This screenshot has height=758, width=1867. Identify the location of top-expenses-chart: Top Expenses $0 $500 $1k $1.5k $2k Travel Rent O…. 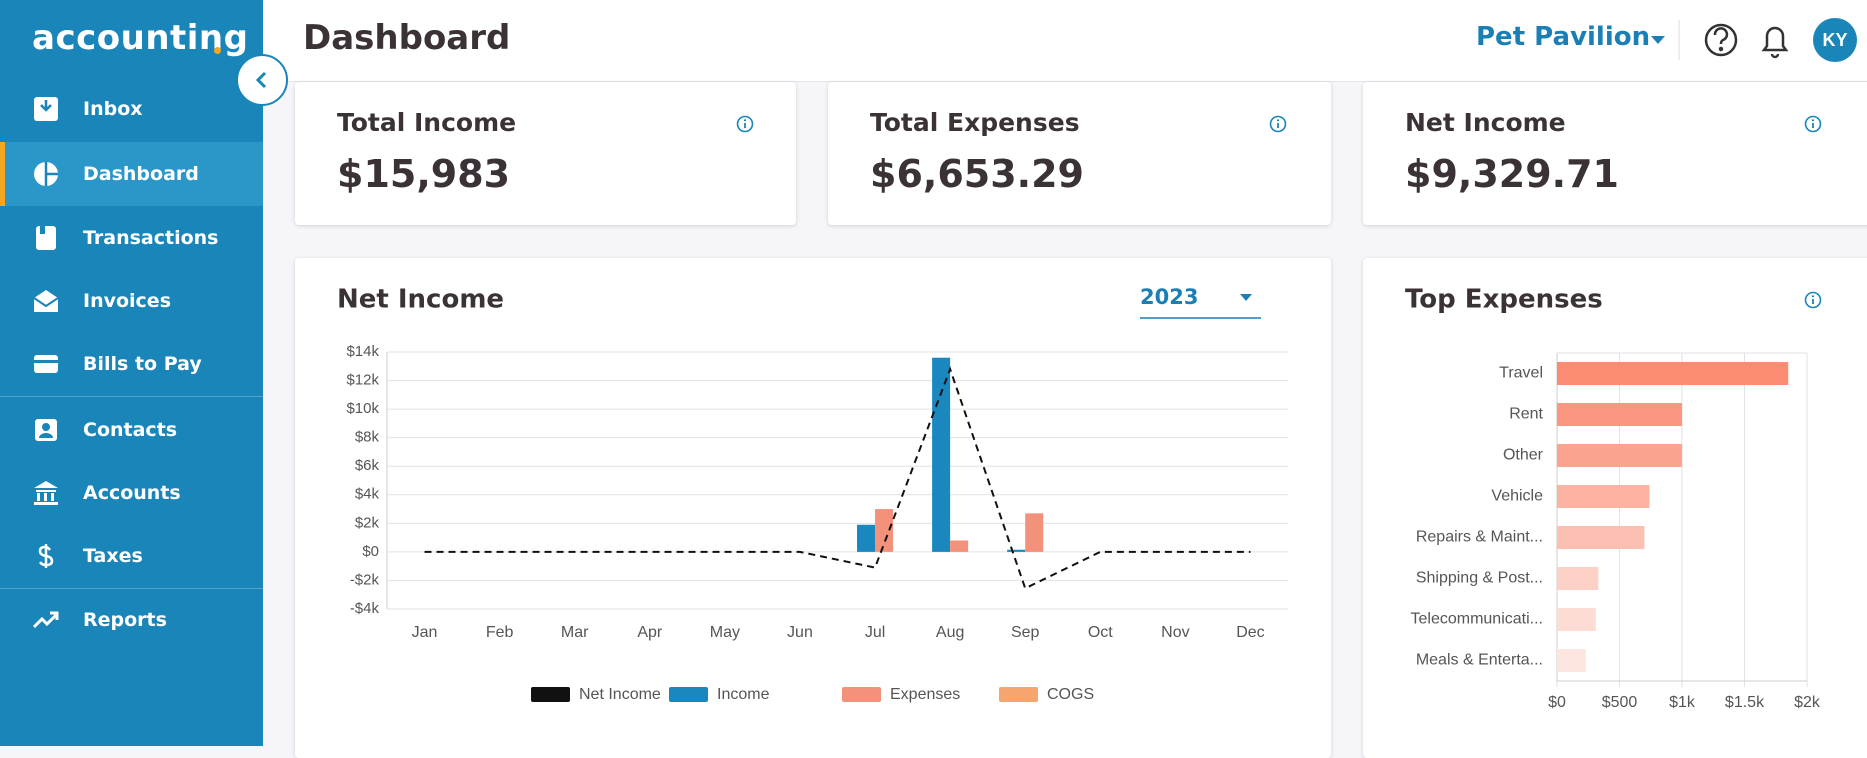
(1613, 498).